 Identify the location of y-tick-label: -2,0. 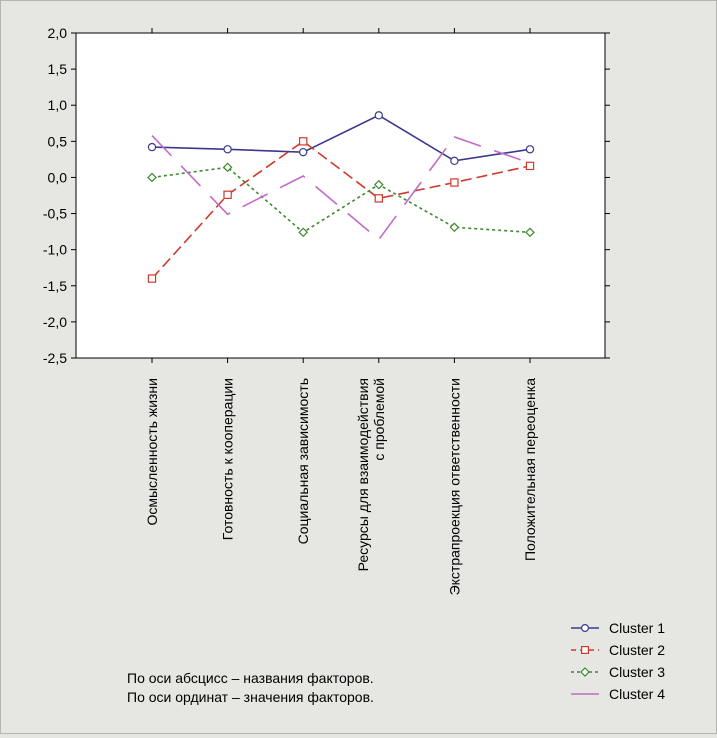
(55, 322).